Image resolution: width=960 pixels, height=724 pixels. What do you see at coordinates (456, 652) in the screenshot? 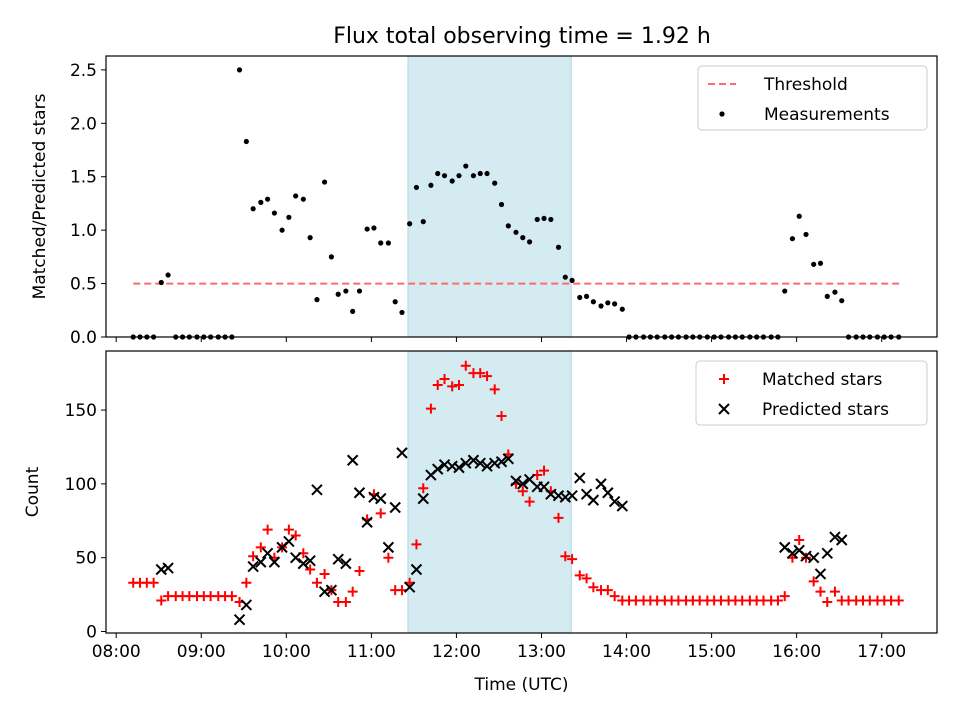
I see `x-tick-label: 12:00` at bounding box center [456, 652].